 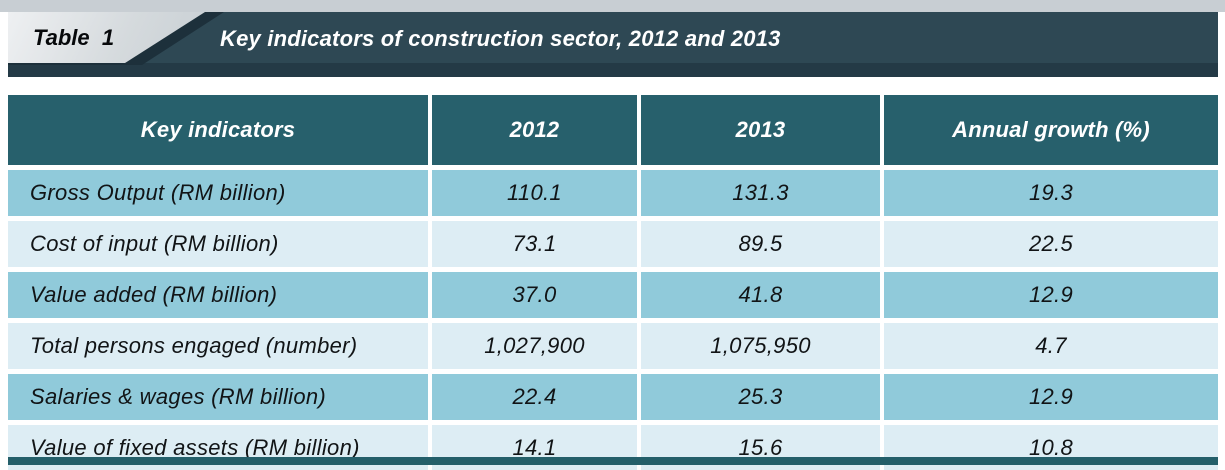 What do you see at coordinates (532, 292) in the screenshot?
I see `value-2012-cell: 37.0` at bounding box center [532, 292].